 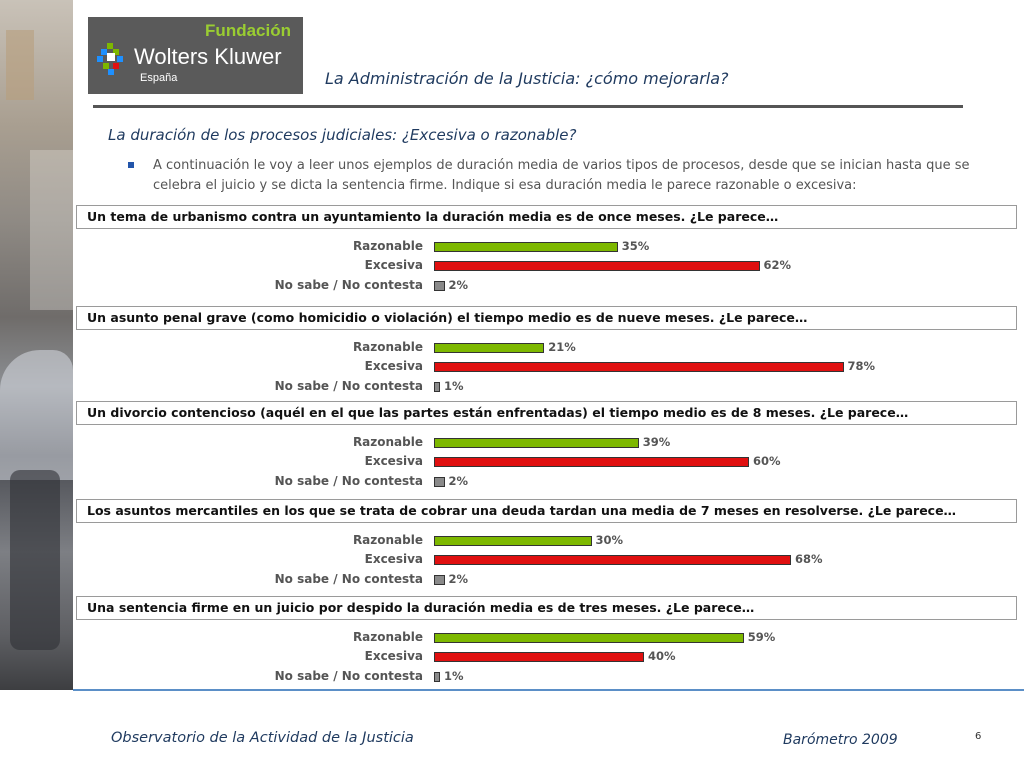 What do you see at coordinates (777, 265) in the screenshot?
I see `value-label-excesiva: 62%` at bounding box center [777, 265].